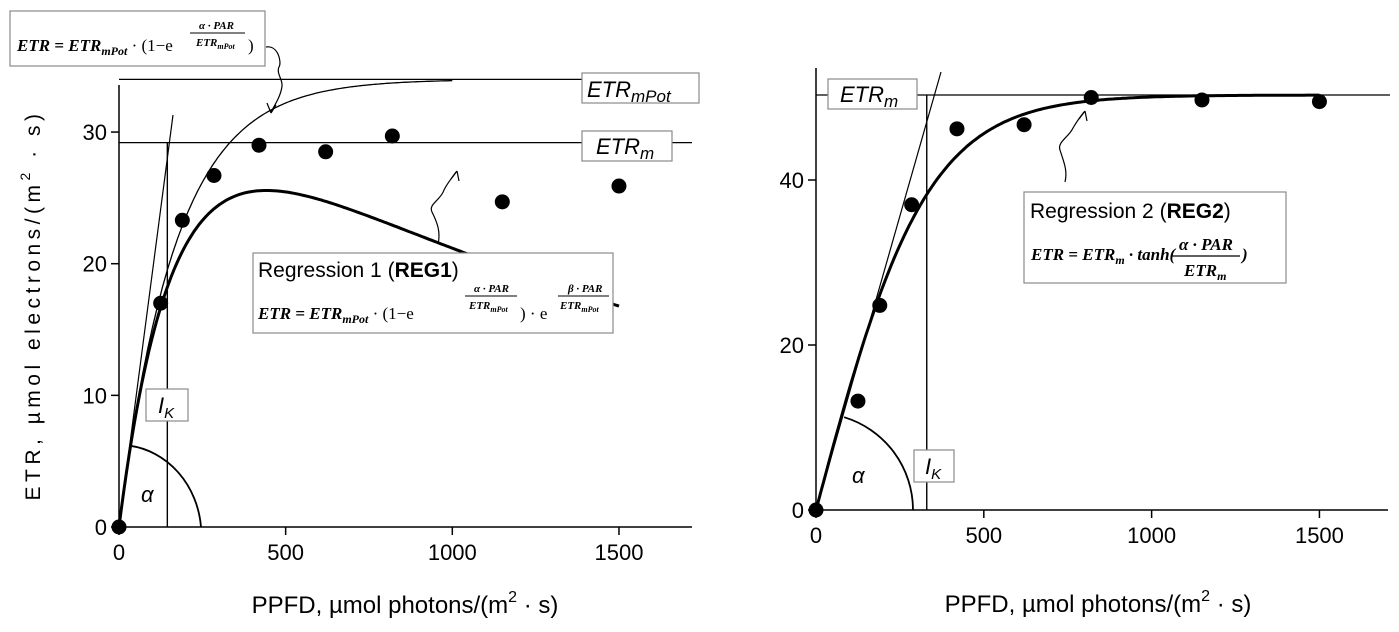  I want to click on left-alpha-label: α, so click(148, 494).